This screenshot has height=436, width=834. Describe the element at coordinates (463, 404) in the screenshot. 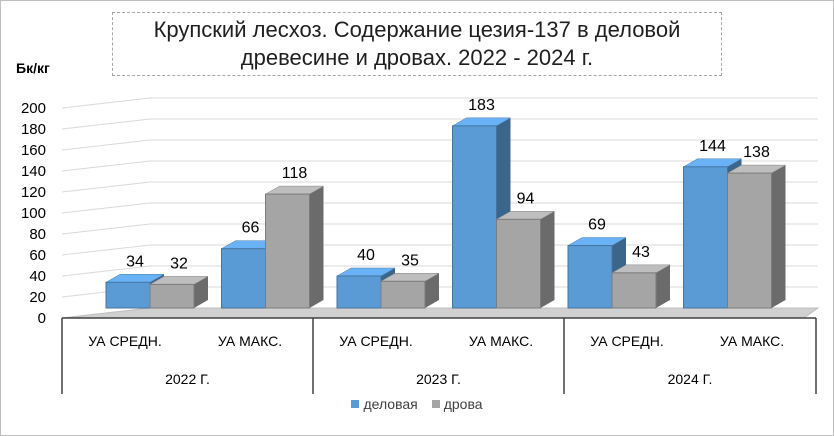

I see `legend-label-series-2: дрова` at that location.